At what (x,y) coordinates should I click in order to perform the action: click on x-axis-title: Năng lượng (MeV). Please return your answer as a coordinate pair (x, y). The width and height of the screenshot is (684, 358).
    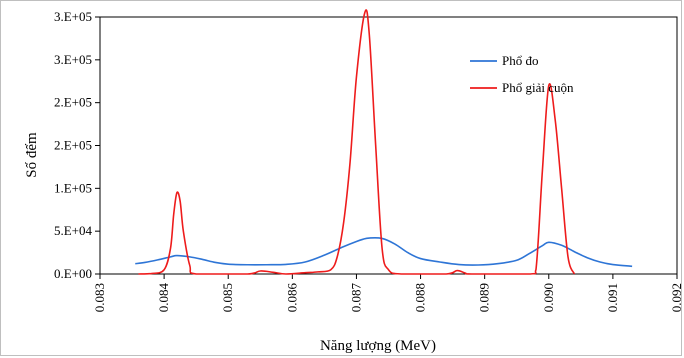
    Looking at the image, I should click on (378, 346).